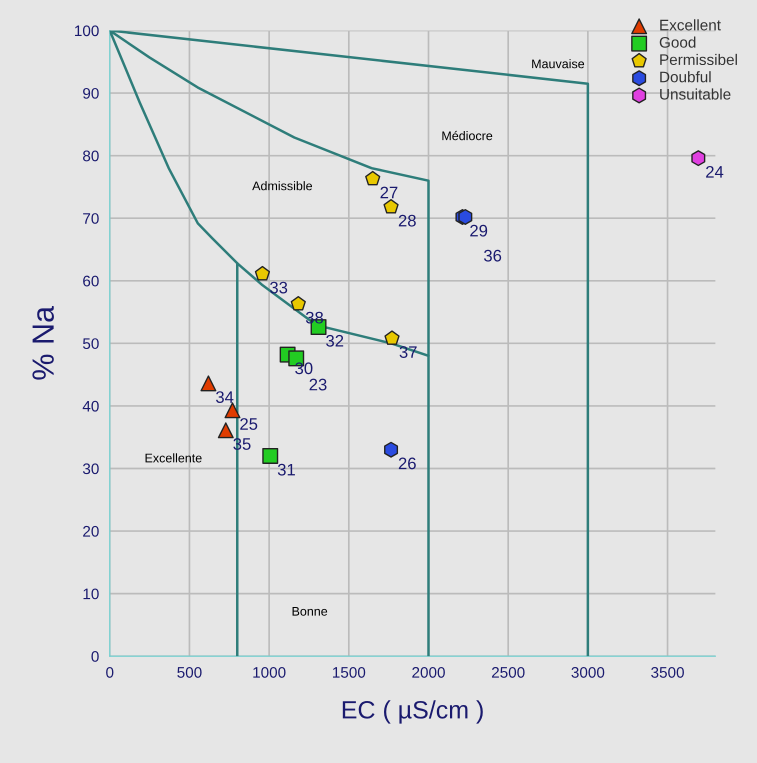 The width and height of the screenshot is (757, 763). Describe the element at coordinates (269, 672) in the screenshot. I see `x-tick-label: 1000` at that location.